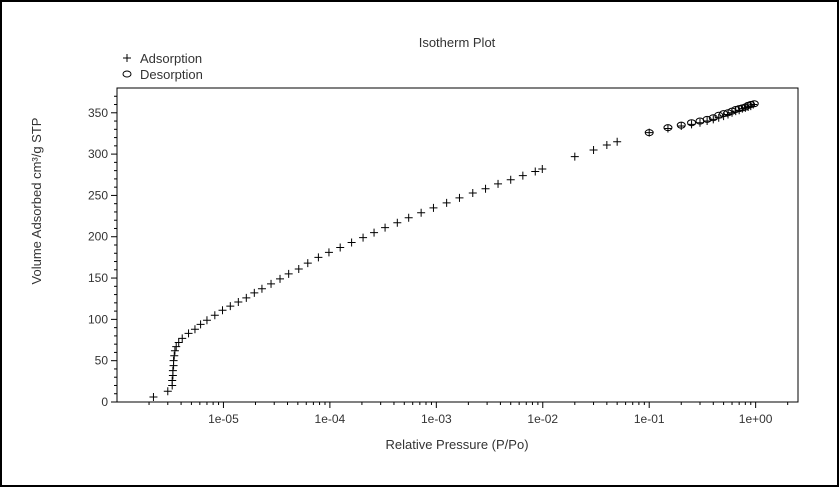  I want to click on x-axis-title: Relative Pressure (P/Po), so click(456, 444).